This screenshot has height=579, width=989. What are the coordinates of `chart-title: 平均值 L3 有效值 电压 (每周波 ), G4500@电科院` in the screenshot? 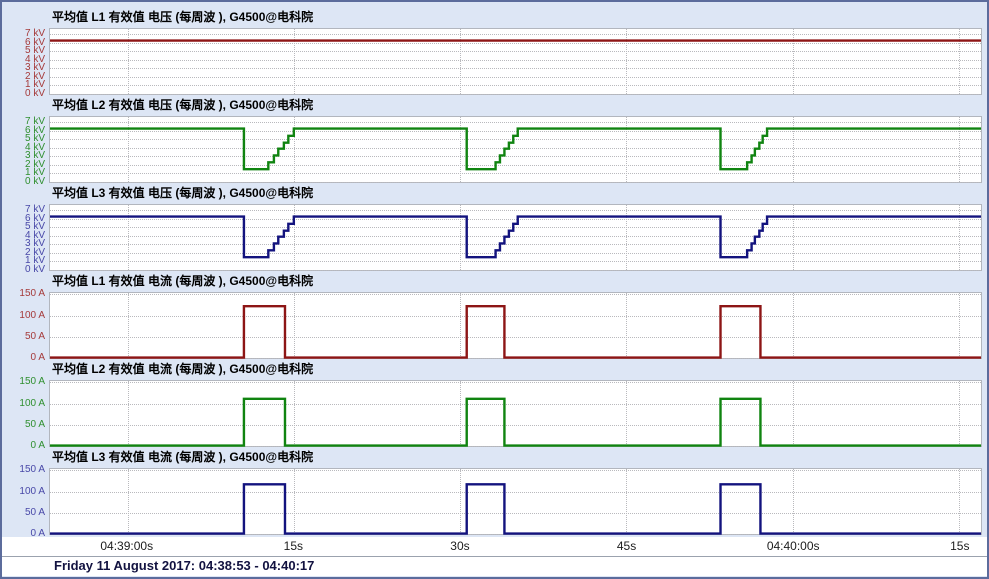 It's located at (183, 193).